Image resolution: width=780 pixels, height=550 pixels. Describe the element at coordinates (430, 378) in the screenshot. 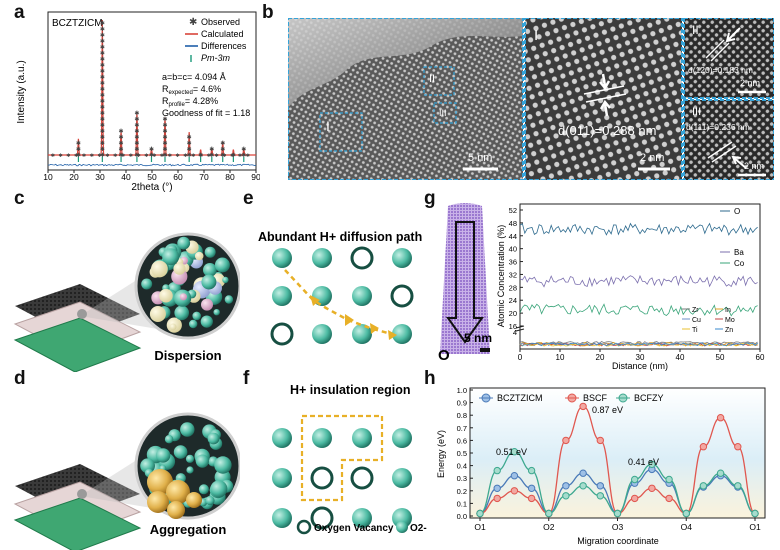

I see `panel-label-h: h` at that location.